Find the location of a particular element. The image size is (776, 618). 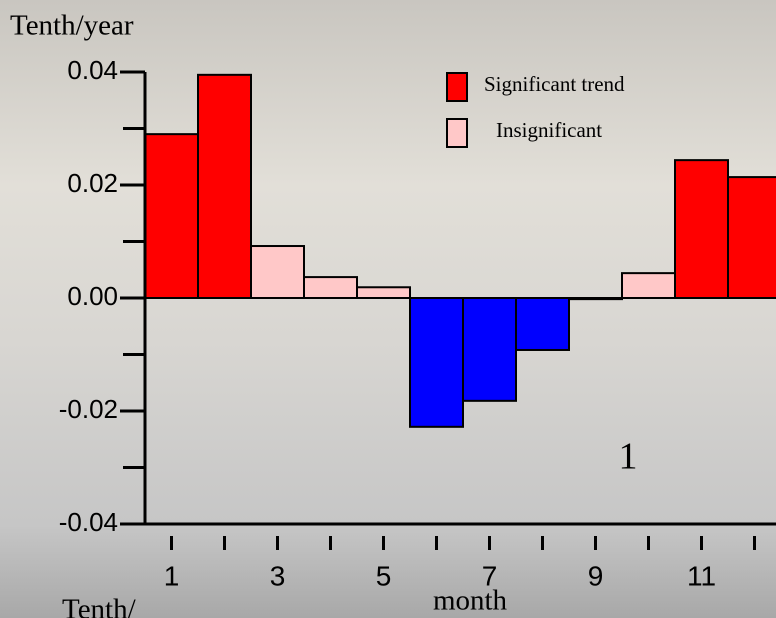

annotation: 1 is located at coordinates (628, 457).